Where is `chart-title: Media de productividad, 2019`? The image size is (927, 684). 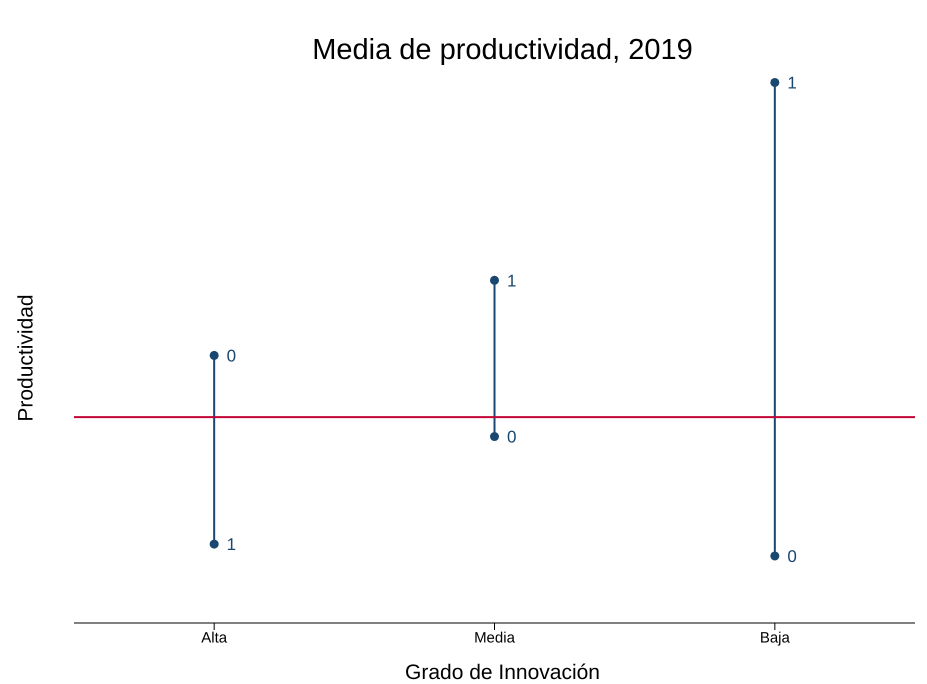
chart-title: Media de productividad, 2019 is located at coordinates (502, 50).